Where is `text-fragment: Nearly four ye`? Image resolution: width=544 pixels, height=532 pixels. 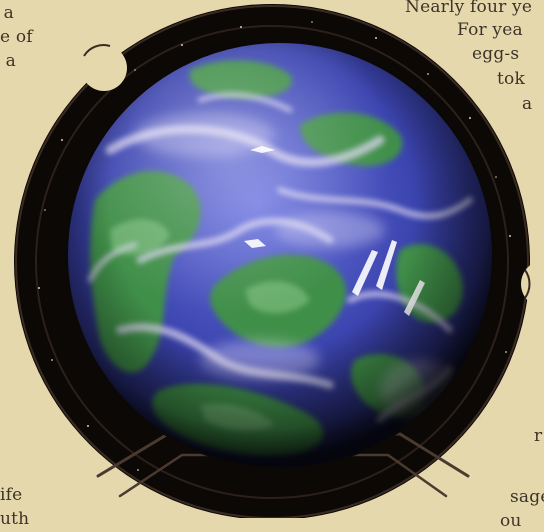
text-fragment: Nearly four ye is located at coordinates (469, 8).